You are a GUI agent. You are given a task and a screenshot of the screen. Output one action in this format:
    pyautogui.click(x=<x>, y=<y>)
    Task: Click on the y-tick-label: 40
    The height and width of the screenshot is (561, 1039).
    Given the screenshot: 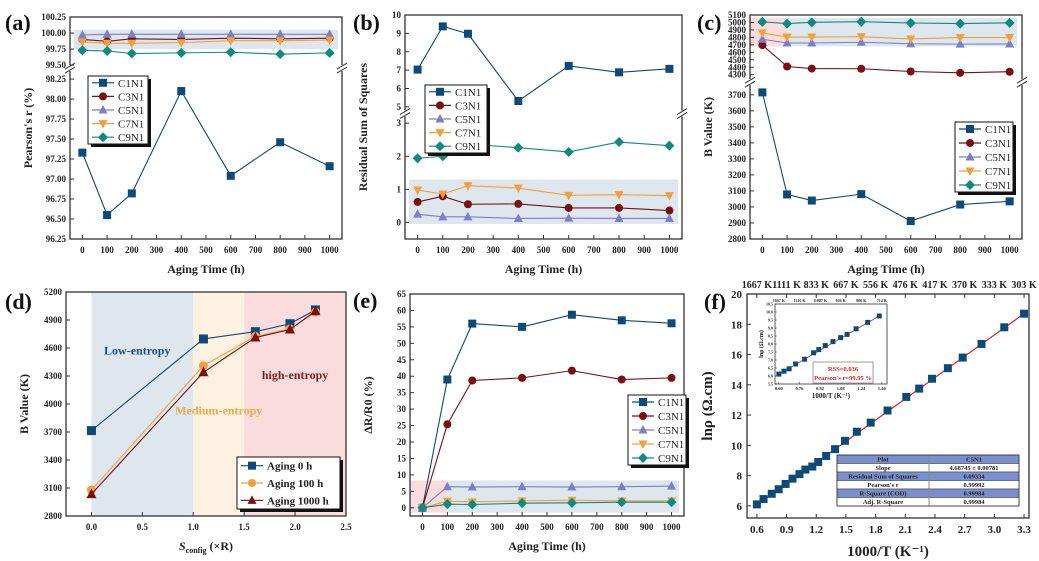 What is the action you would take?
    pyautogui.click(x=402, y=376)
    